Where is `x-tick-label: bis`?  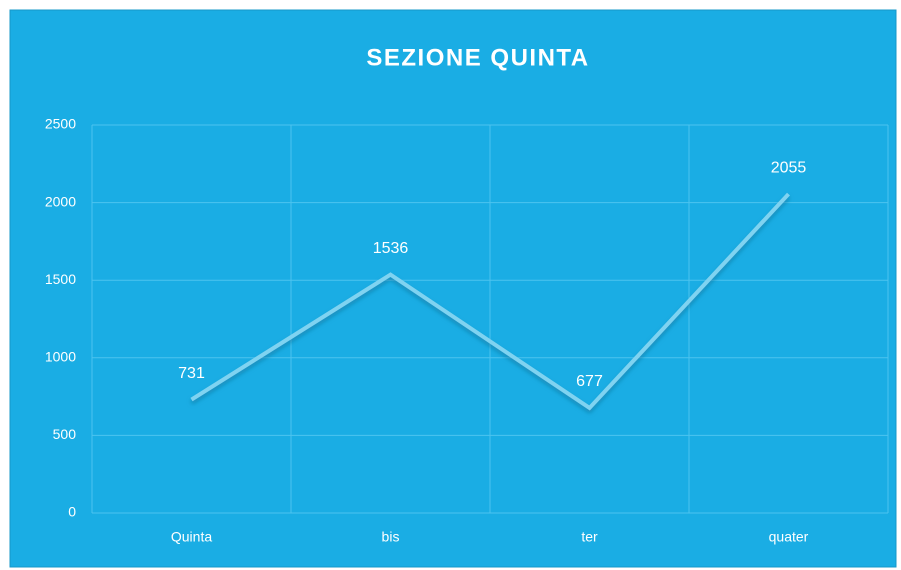 x-tick-label: bis is located at coordinates (391, 537).